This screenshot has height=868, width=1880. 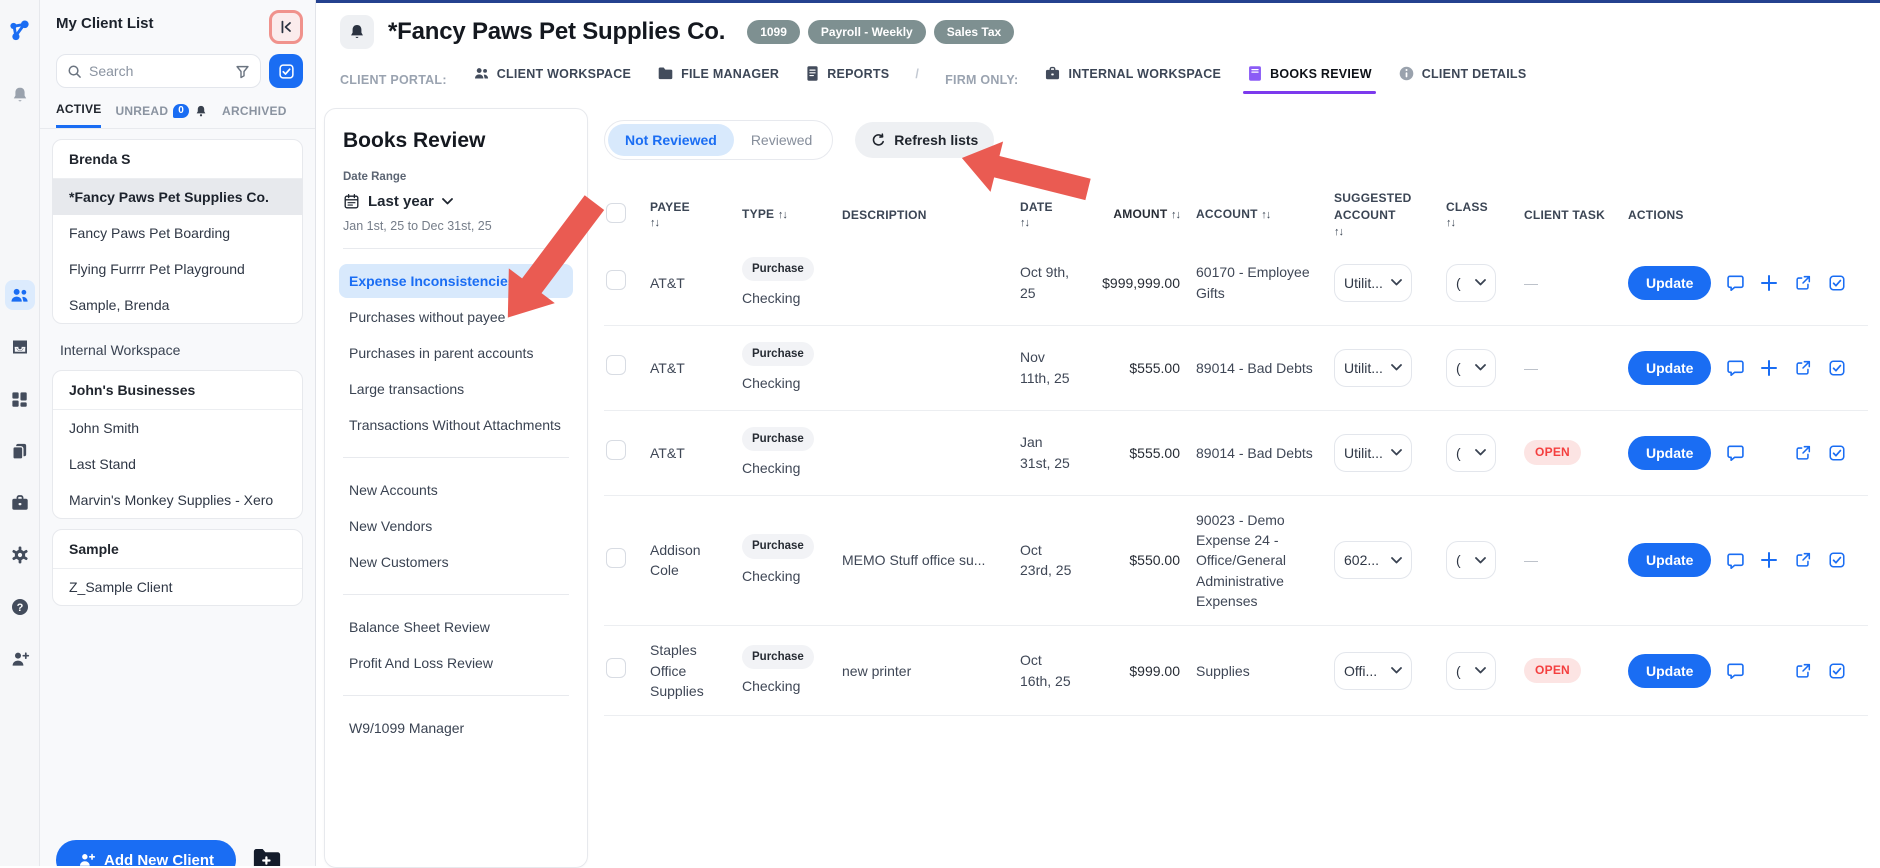 I want to click on tab-internal-workspace: INTERNAL WORKSPACE, so click(x=1132, y=79).